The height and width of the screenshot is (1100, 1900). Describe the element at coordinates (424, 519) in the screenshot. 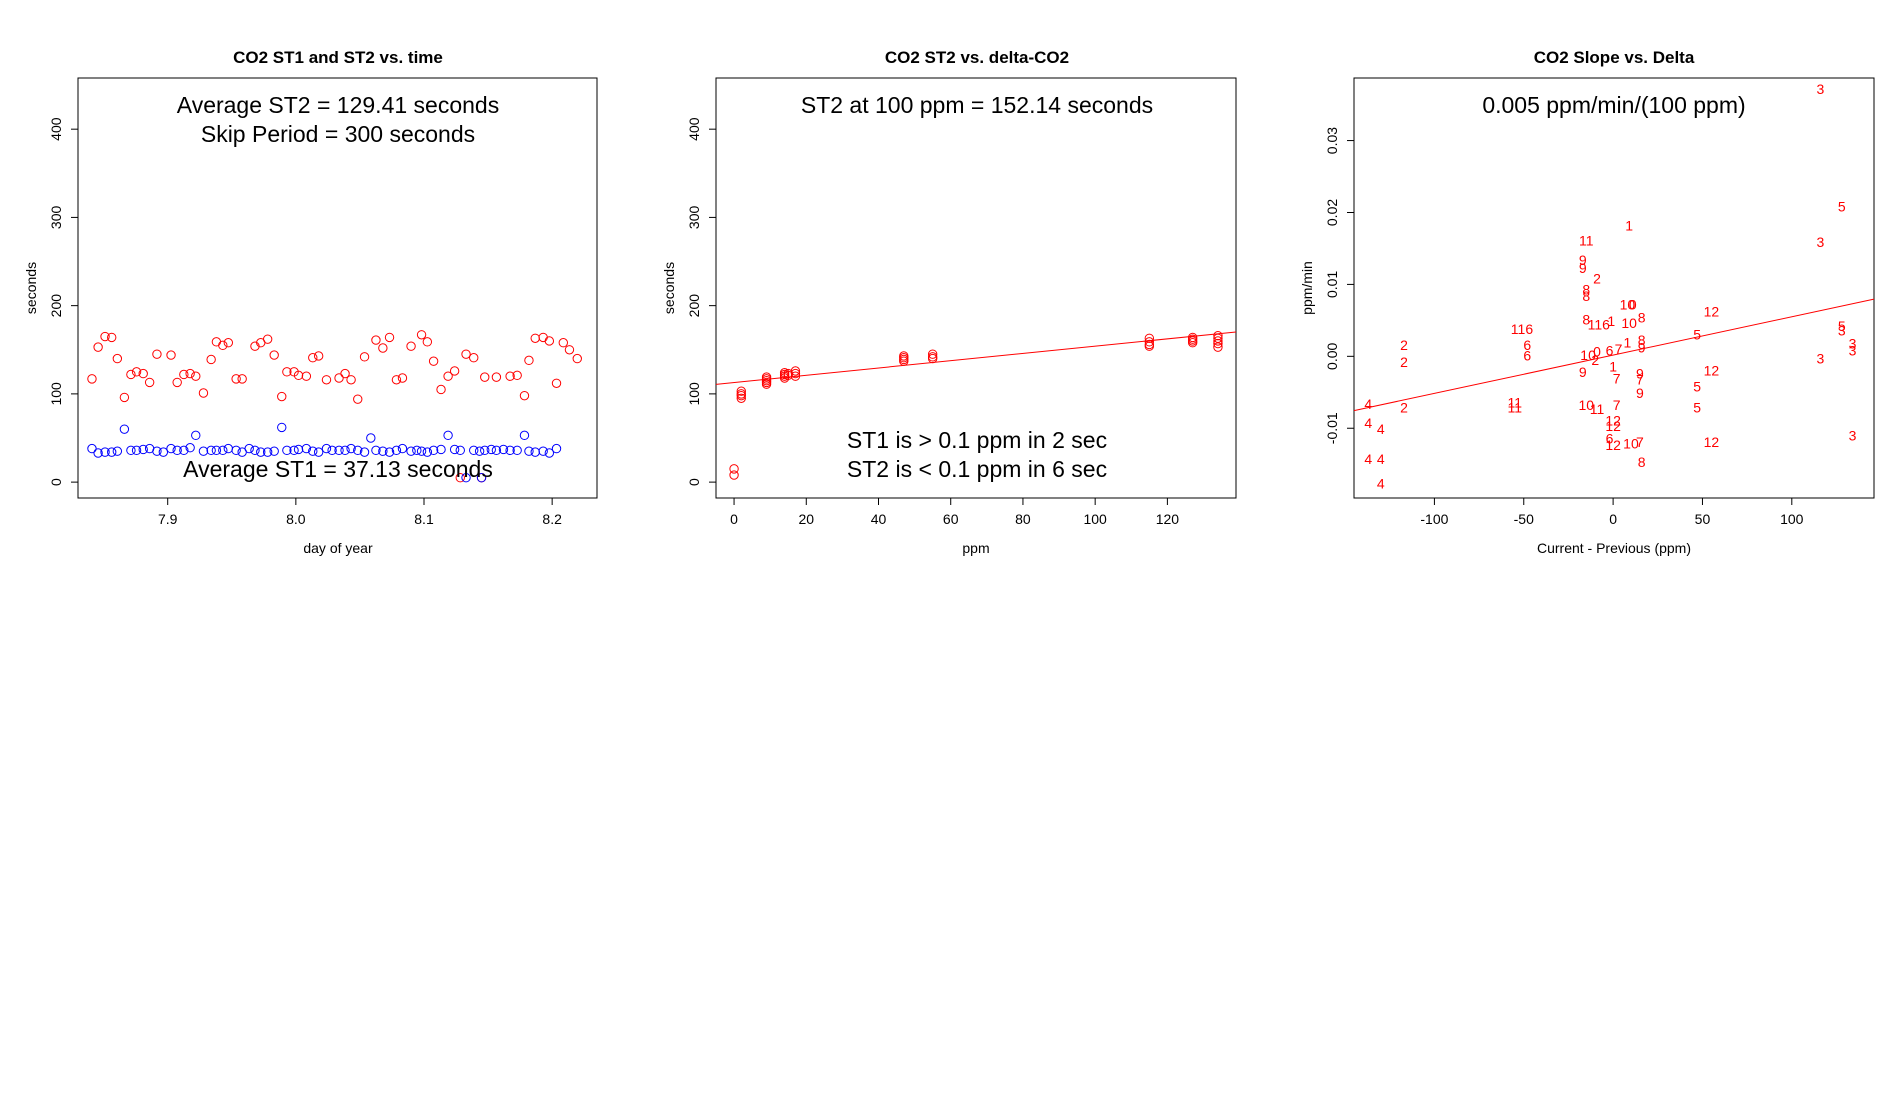

I see `x-tick-label: 8.1` at that location.